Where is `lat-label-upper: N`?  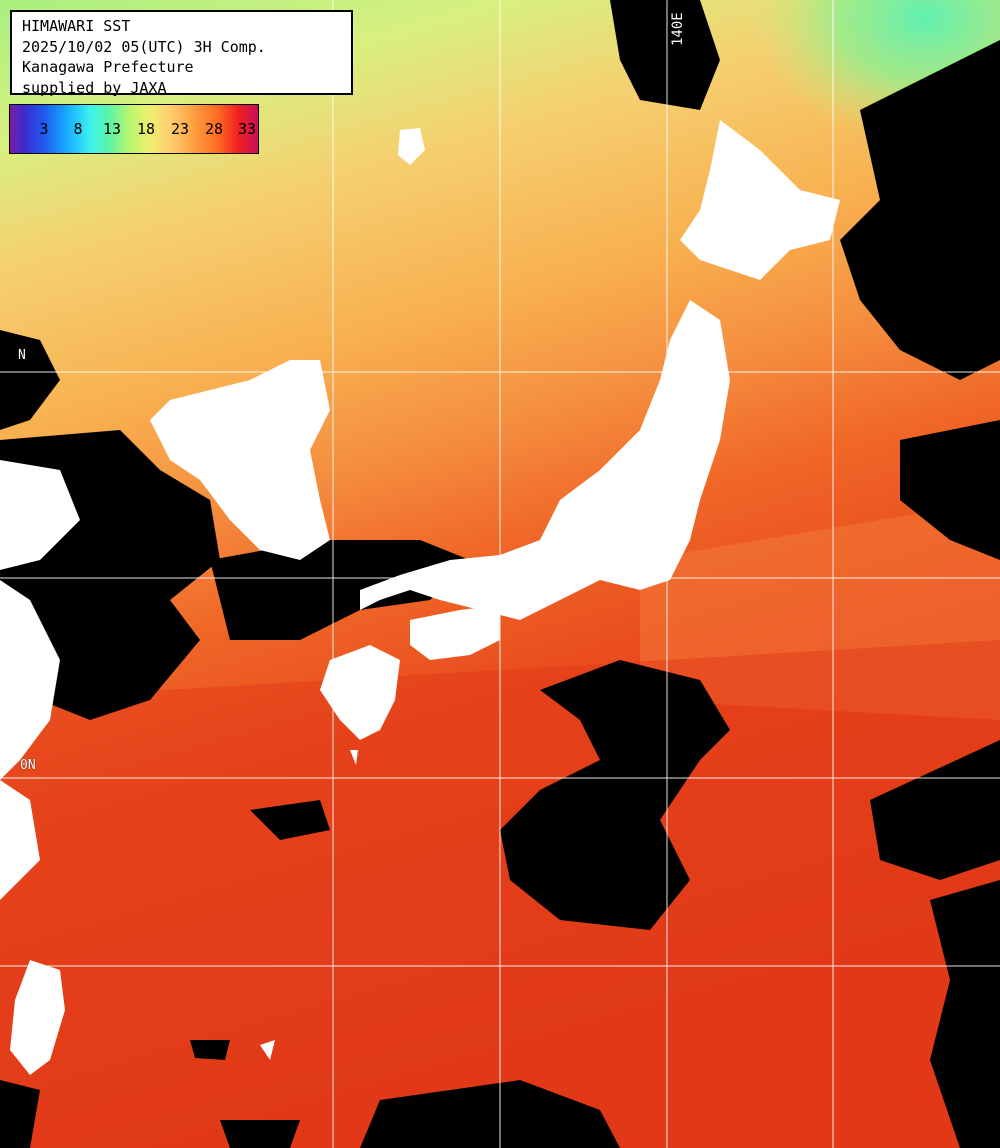
lat-label-upper: N is located at coordinates (22, 355).